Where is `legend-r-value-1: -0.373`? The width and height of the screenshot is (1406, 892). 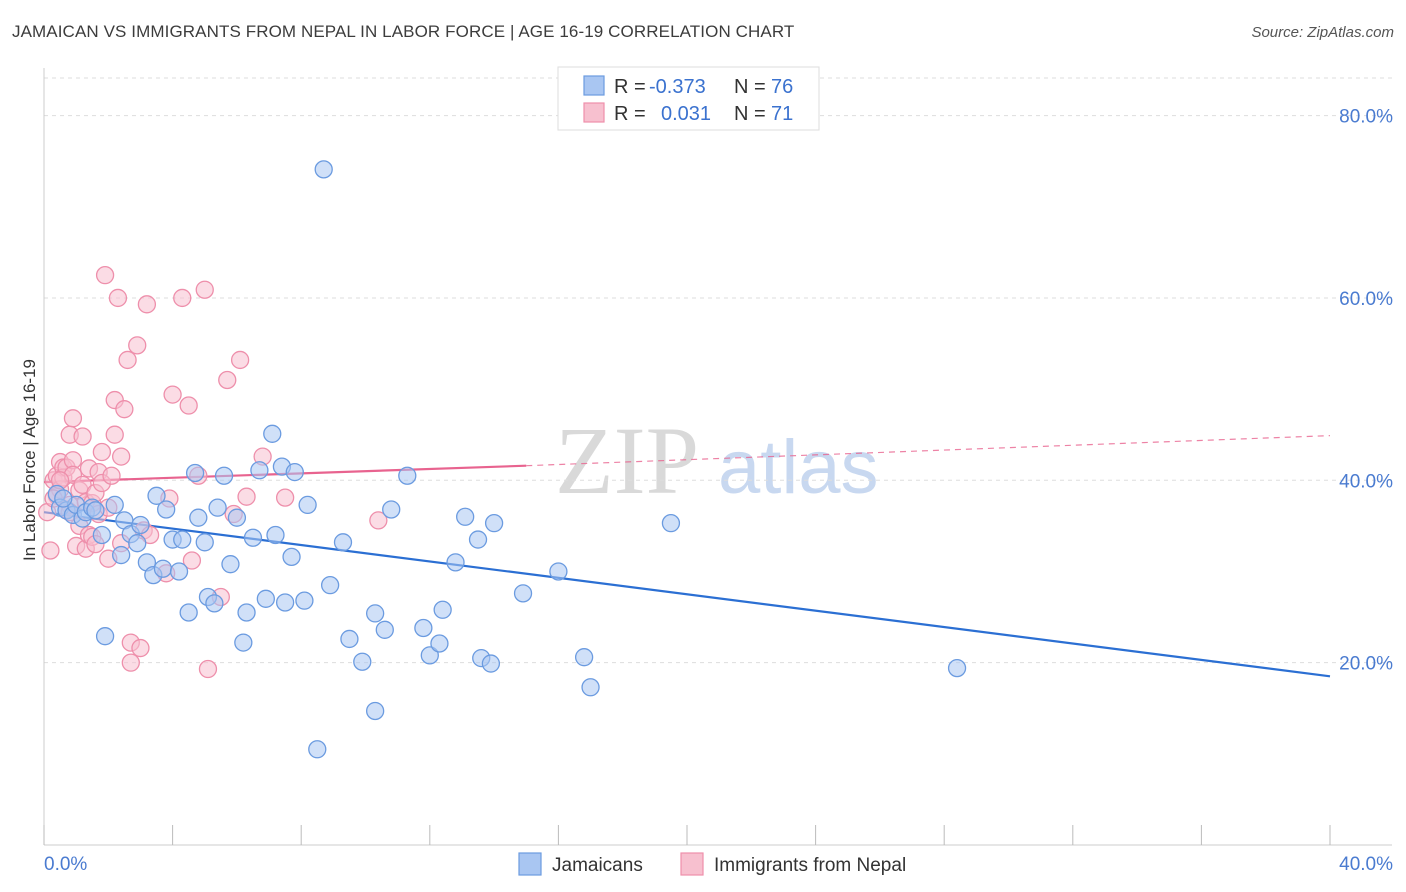
legend-r-value-1: -0.373 is located at coordinates (677, 87).